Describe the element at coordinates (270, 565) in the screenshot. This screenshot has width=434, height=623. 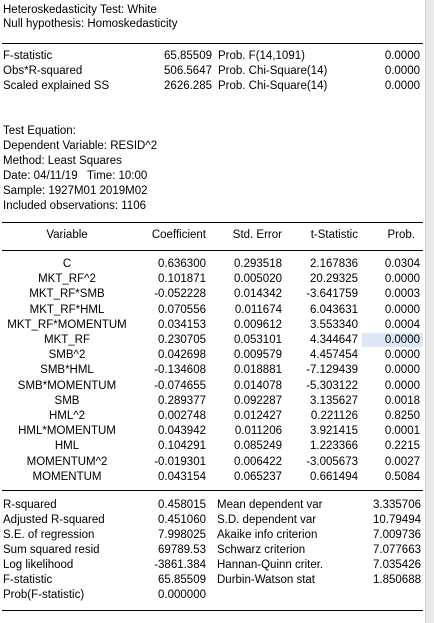
I see `stat-label: Hannan-Quinn criter.` at that location.